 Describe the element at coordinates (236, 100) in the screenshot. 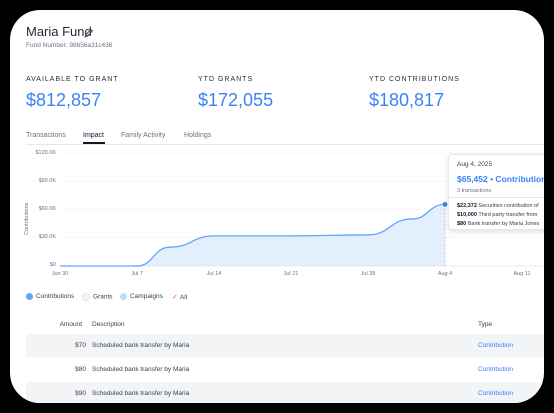

I see `ytd-grants-value: $172,055` at that location.